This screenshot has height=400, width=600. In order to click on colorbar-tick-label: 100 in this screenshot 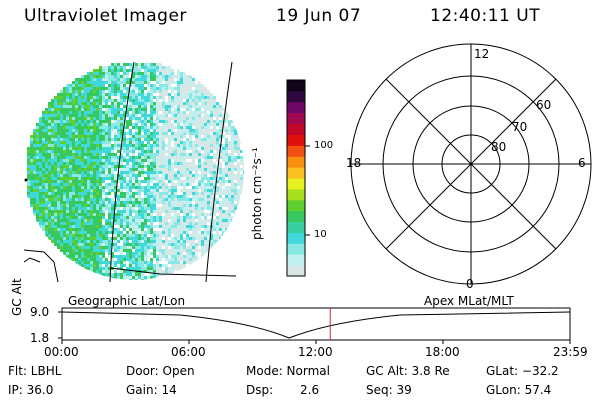, I will do `click(324, 145)`.